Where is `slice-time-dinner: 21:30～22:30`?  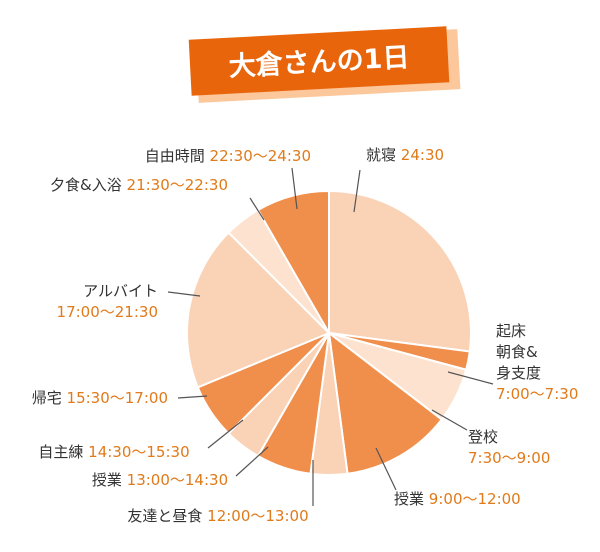 slice-time-dinner: 21:30～22:30 is located at coordinates (177, 185).